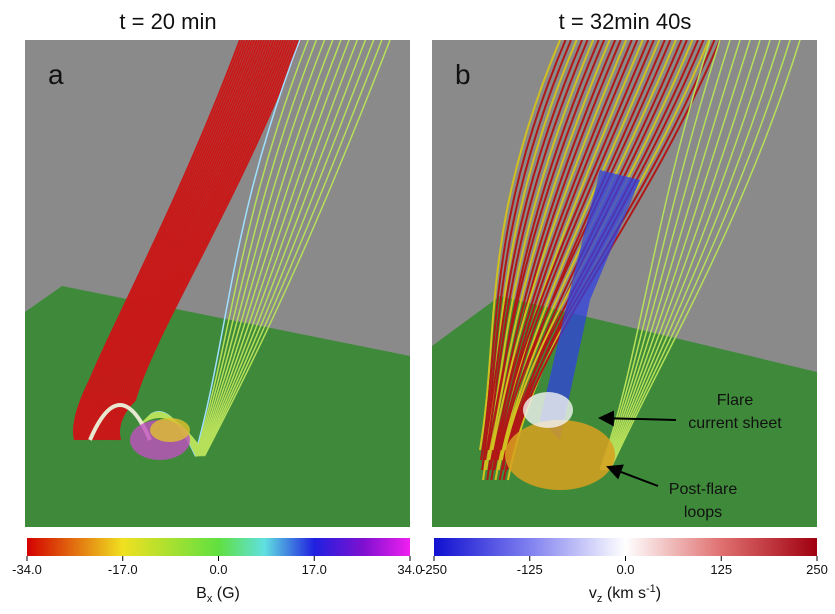 Image resolution: width=835 pixels, height=614 pixels. Describe the element at coordinates (625, 21) in the screenshot. I see `panel-title: t = 32min 40s` at that location.